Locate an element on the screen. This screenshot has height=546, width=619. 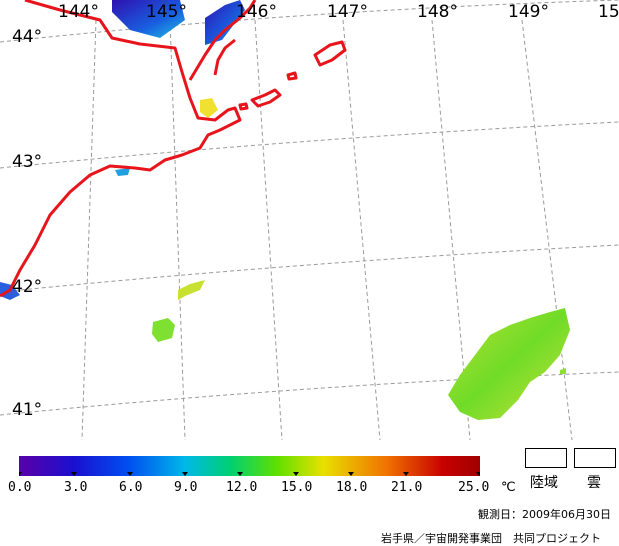
land-legend-swatch is located at coordinates (546, 458).